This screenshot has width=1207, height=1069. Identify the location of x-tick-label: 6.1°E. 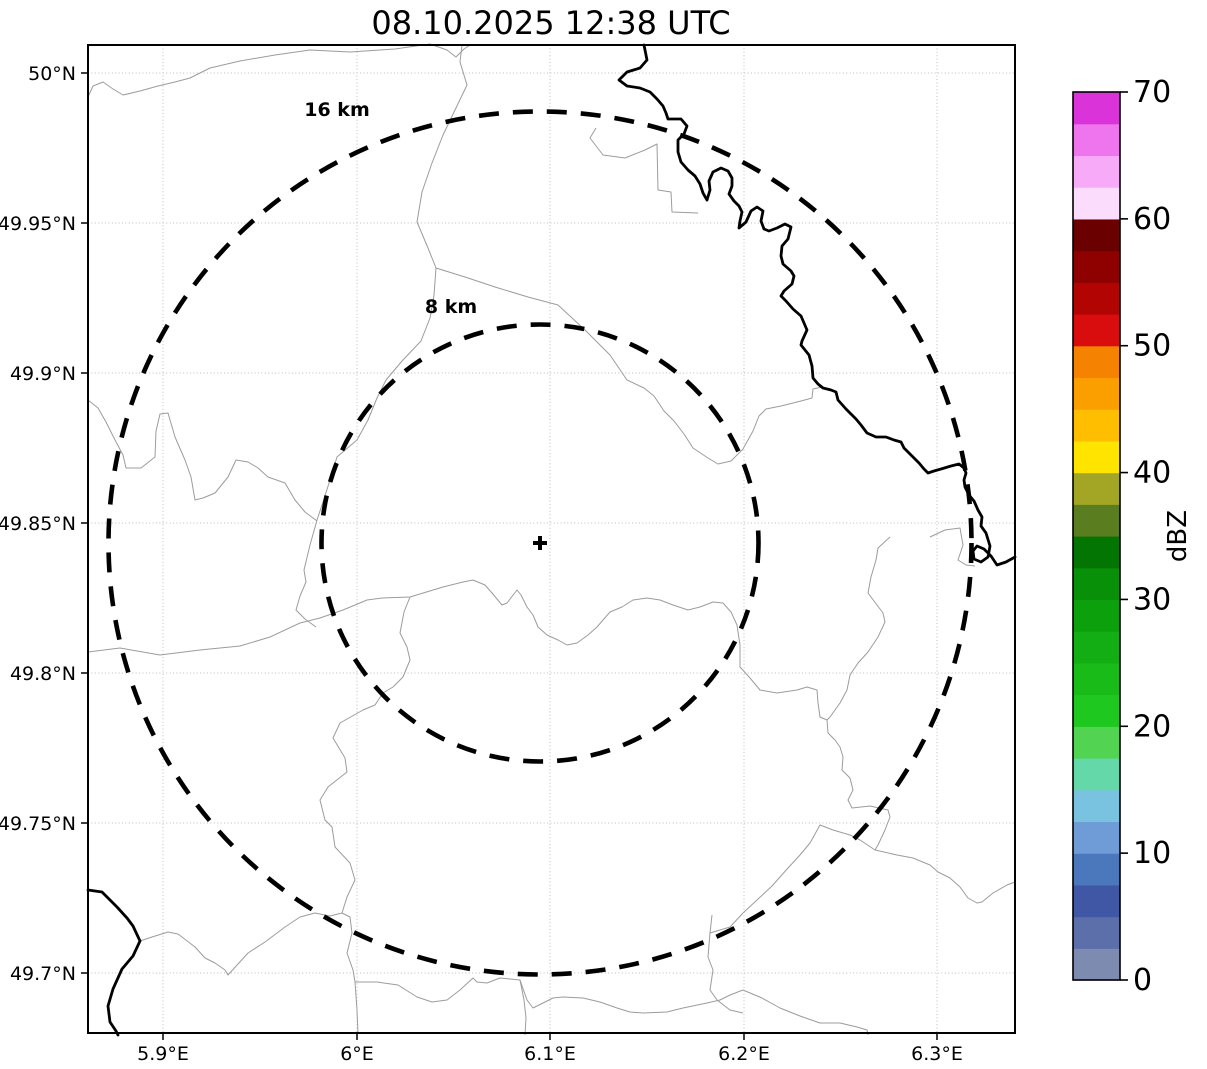
(550, 1054).